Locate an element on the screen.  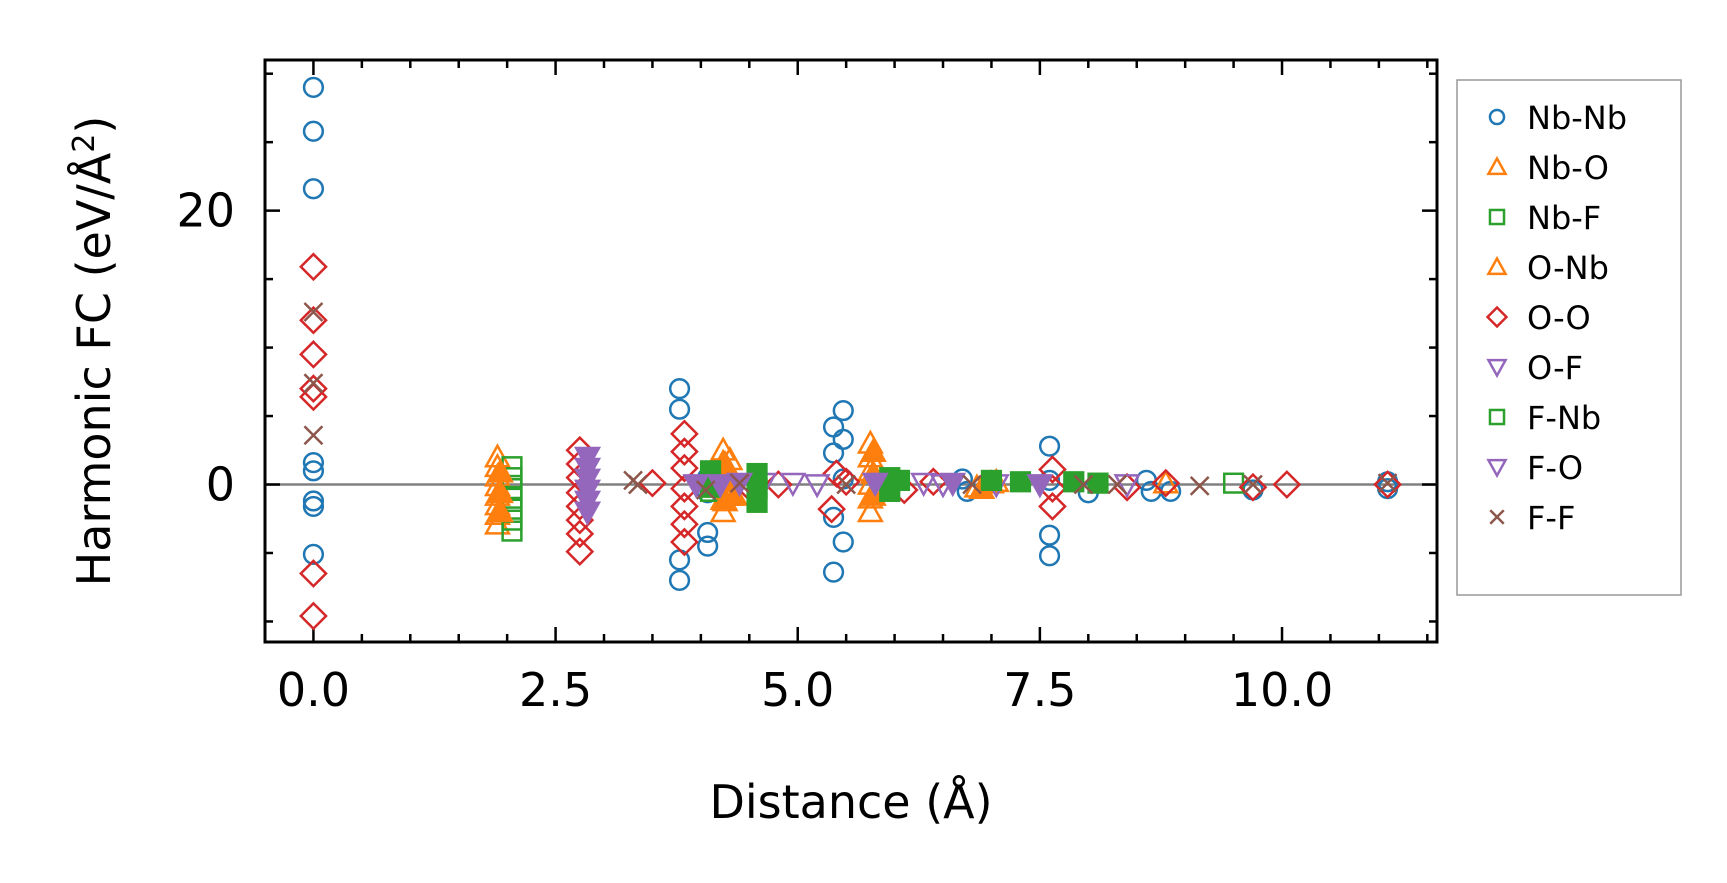
x-tick-label: 0.0 is located at coordinates (313, 690).